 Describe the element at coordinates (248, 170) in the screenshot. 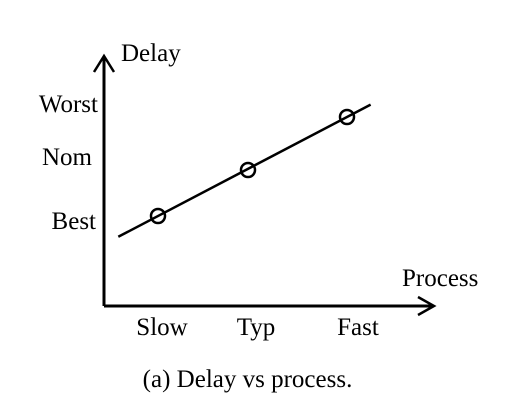

I see `data-point-typ` at that location.